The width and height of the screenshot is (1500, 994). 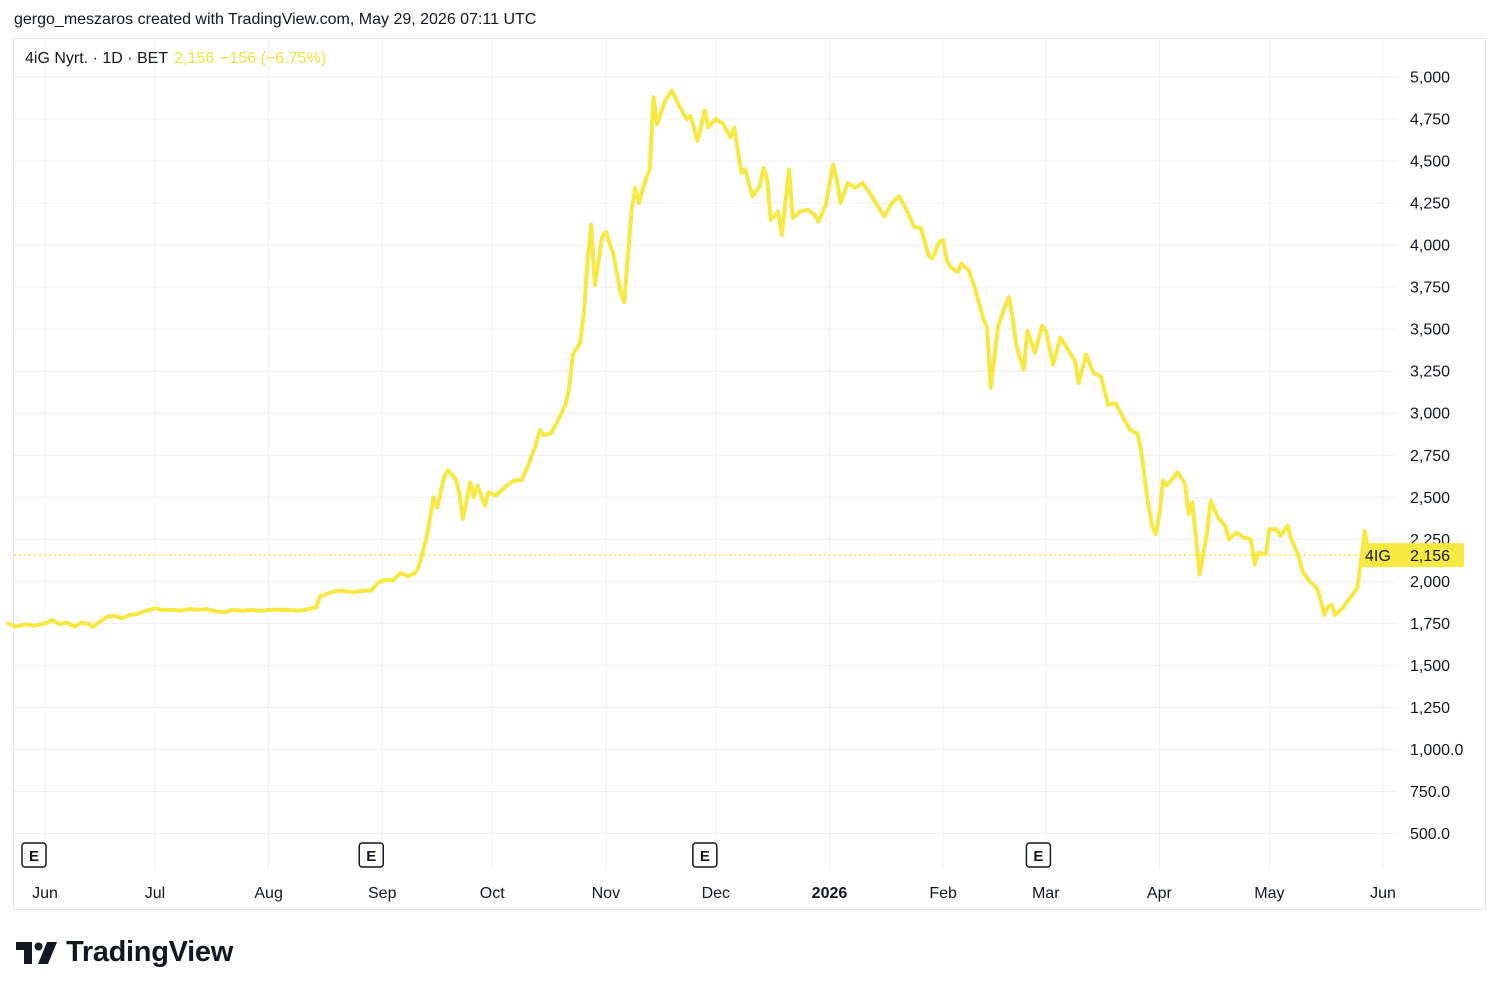 I want to click on legend-change: −156 (−6.75%), so click(x=273, y=58).